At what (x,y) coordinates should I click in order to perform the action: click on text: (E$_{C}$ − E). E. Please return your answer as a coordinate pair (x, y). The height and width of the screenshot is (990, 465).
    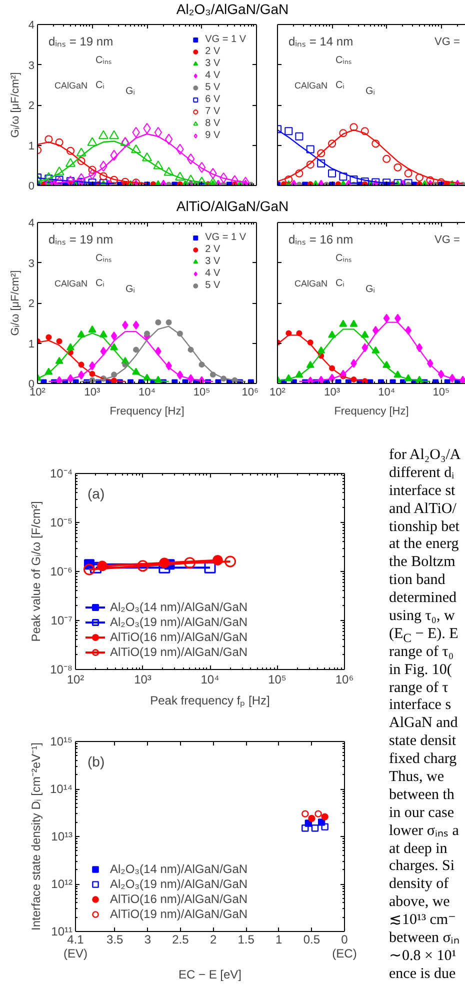
    Looking at the image, I should click on (424, 635).